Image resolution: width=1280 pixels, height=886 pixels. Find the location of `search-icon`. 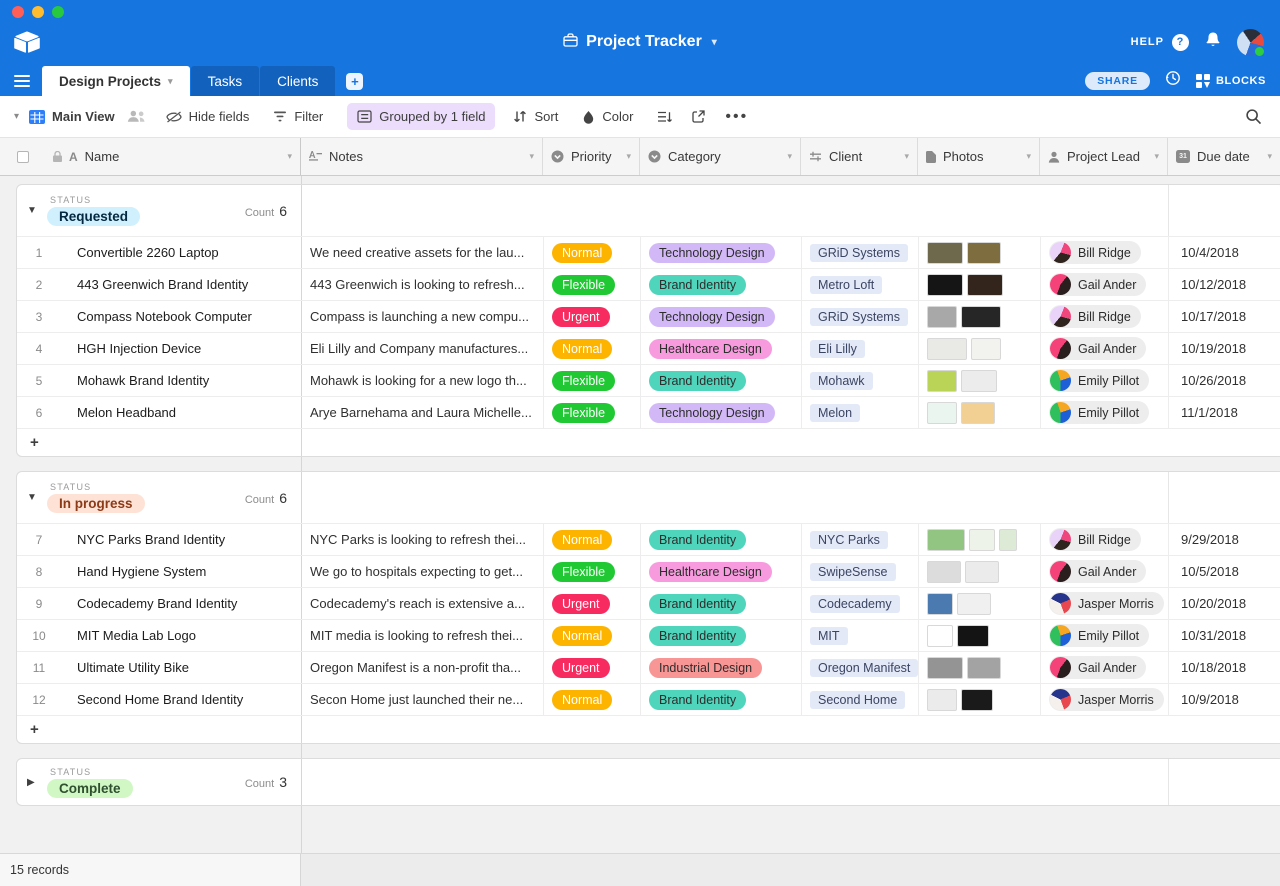

search-icon is located at coordinates (1253, 116).